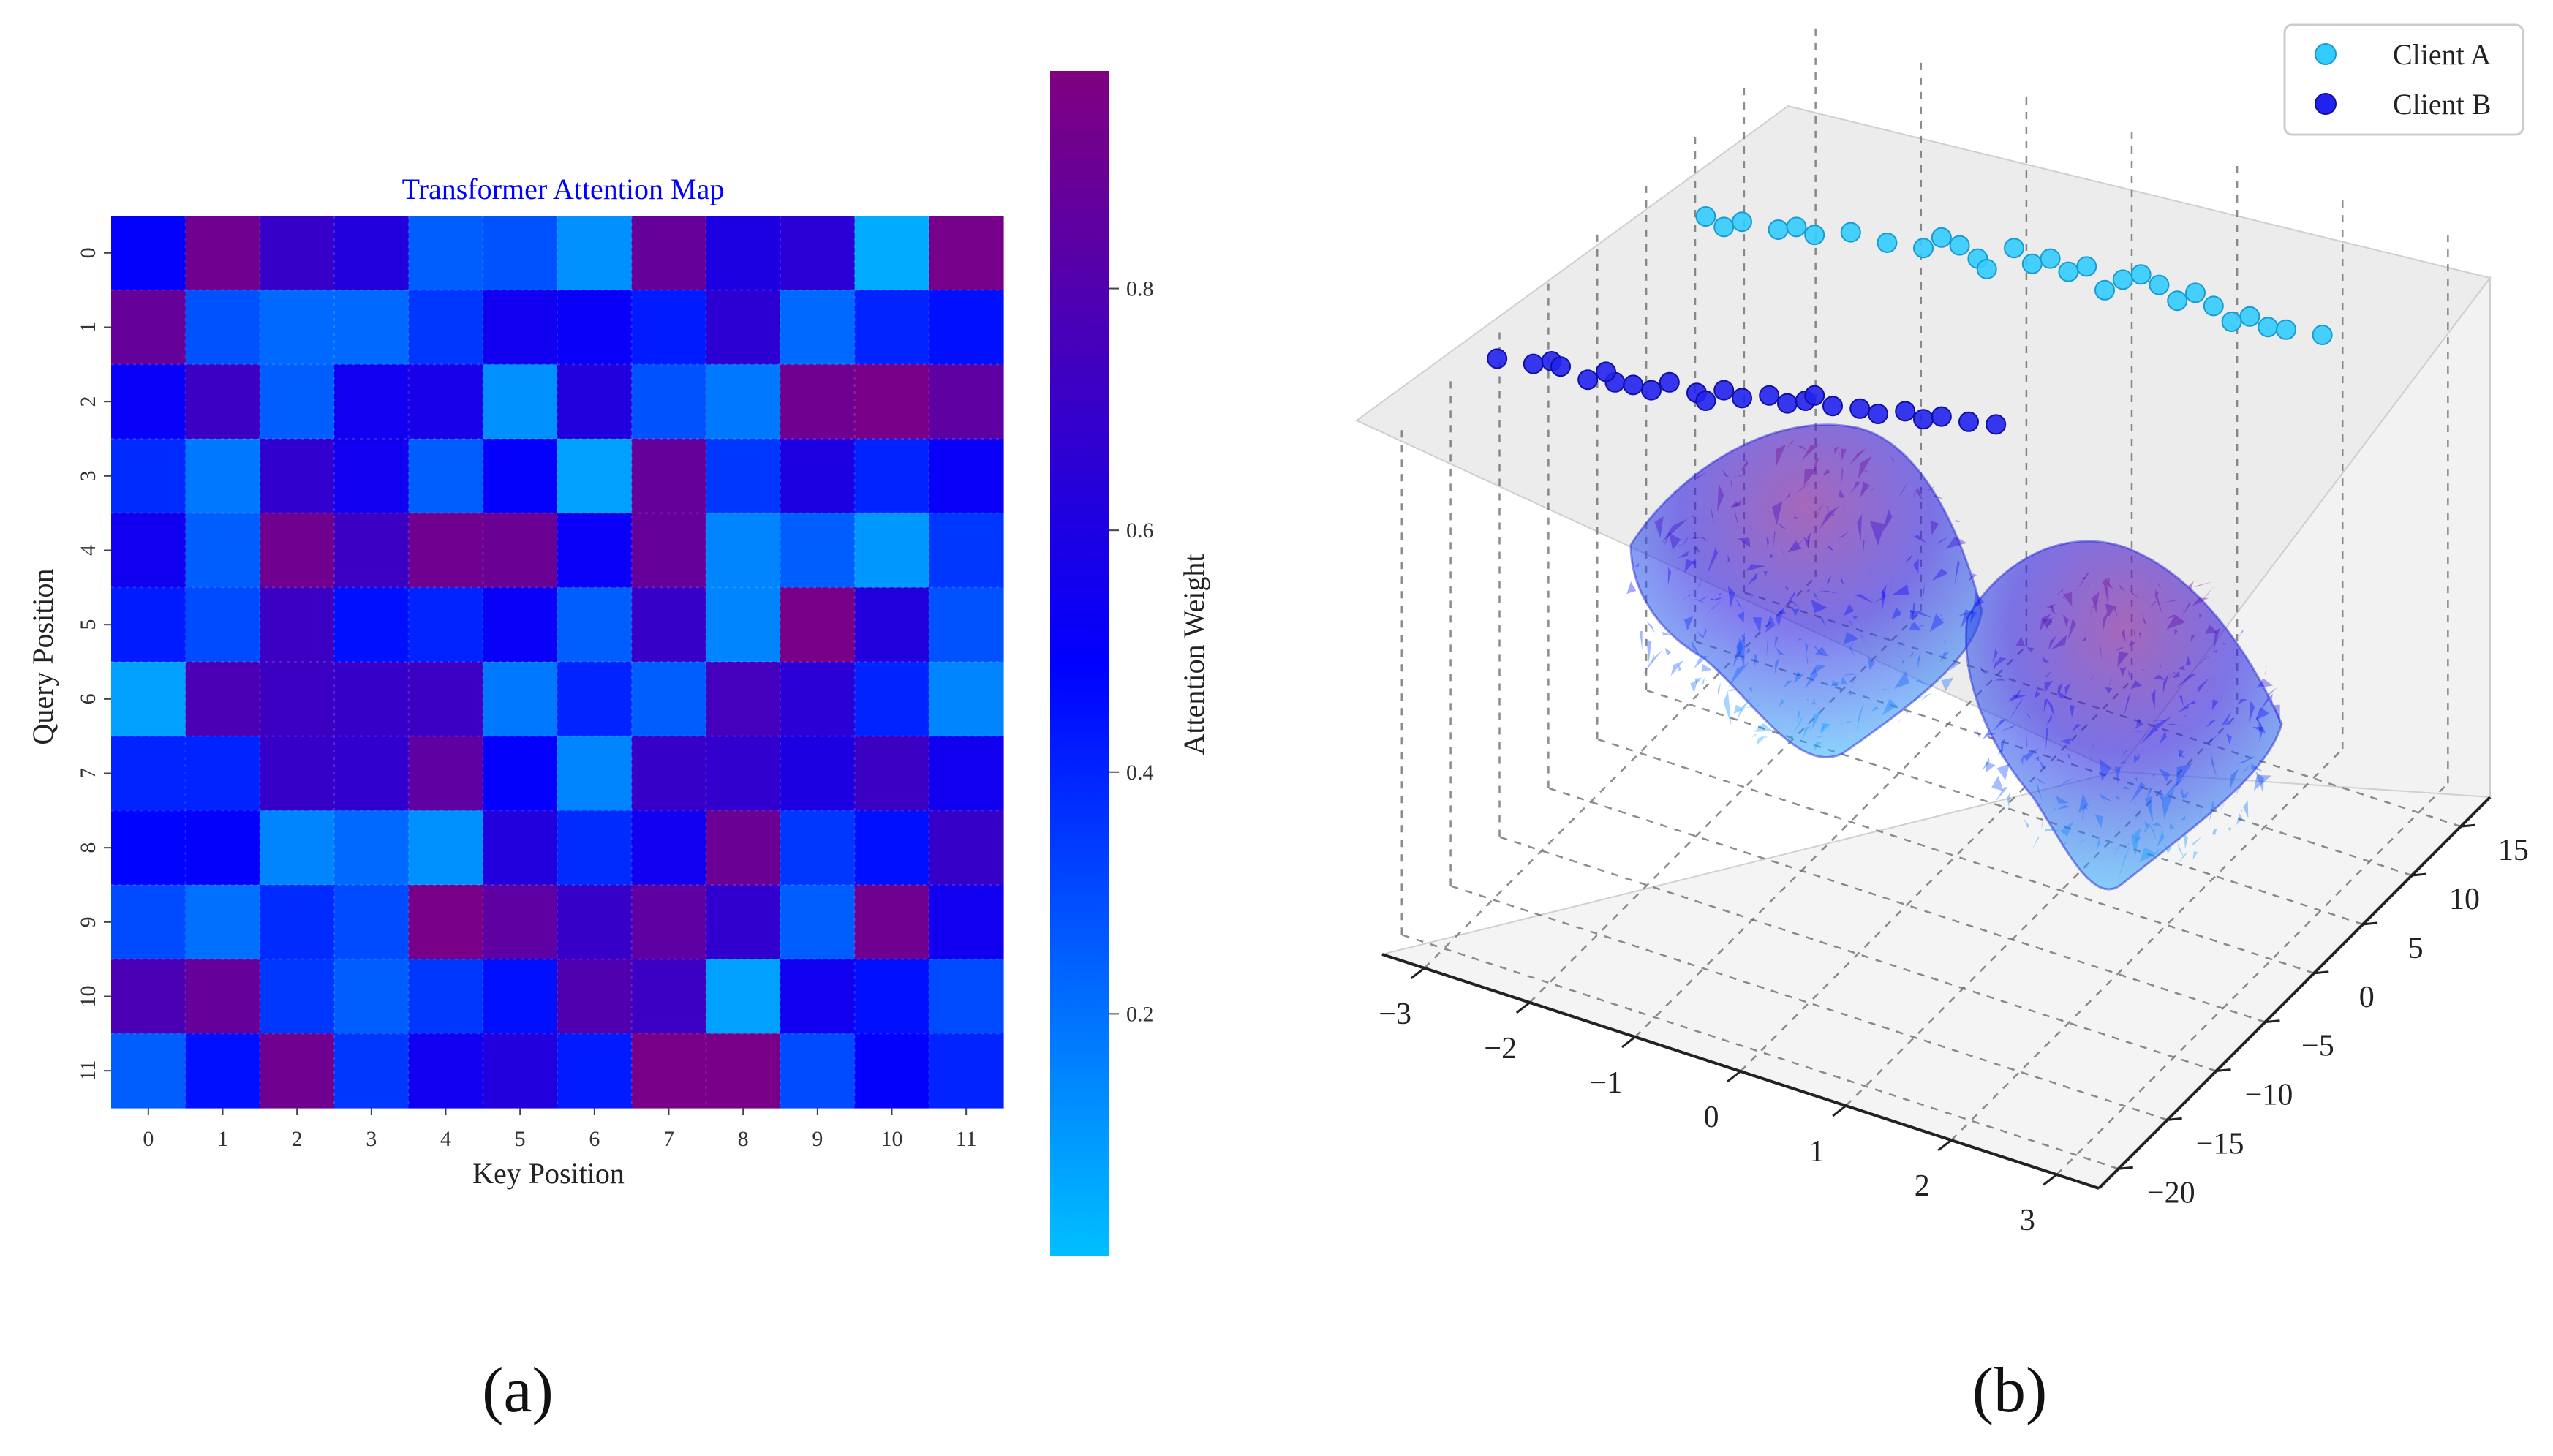 This screenshot has height=1456, width=2553. Describe the element at coordinates (88, 1071) in the screenshot. I see `heatmap-y-tick-label: 11` at that location.